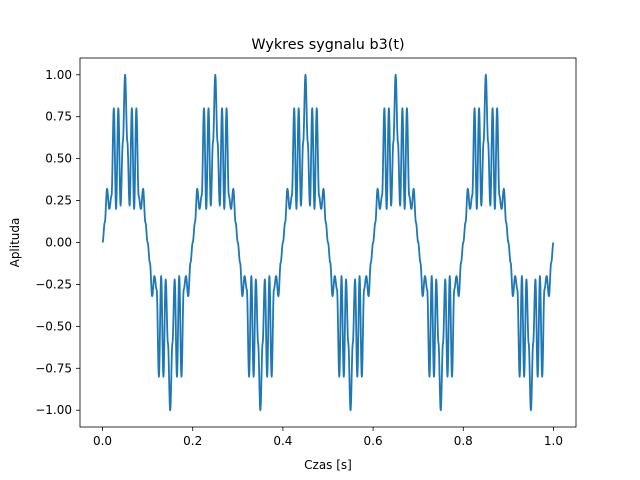 Image resolution: width=640 pixels, height=480 pixels. I want to click on y-tick-label: 0.50, so click(58, 159).